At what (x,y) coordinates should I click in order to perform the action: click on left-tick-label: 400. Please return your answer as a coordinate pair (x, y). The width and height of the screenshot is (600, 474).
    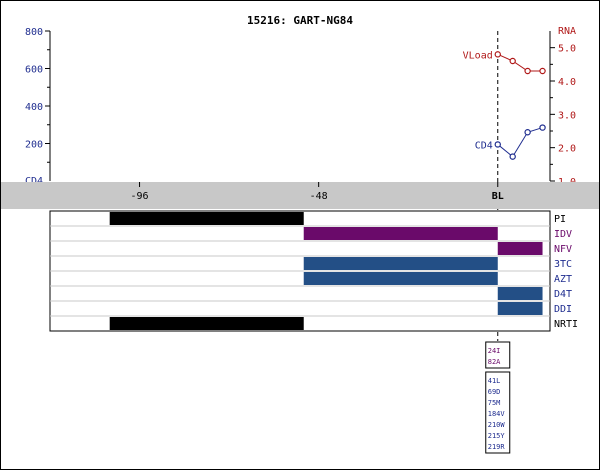
    Looking at the image, I should click on (34, 107).